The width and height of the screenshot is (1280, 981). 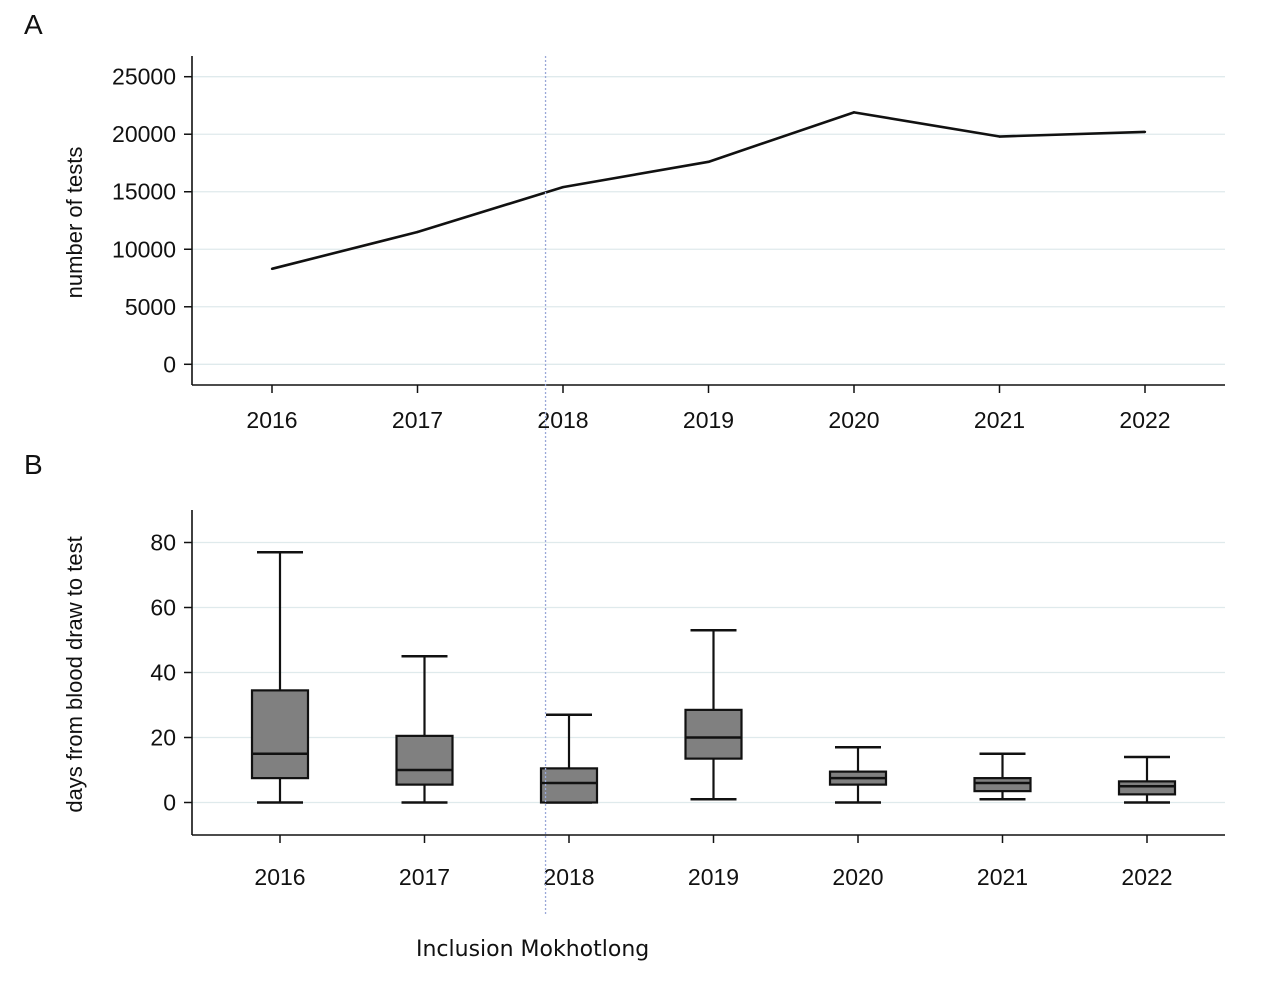 I want to click on panel-label-b: B, so click(x=33, y=464).